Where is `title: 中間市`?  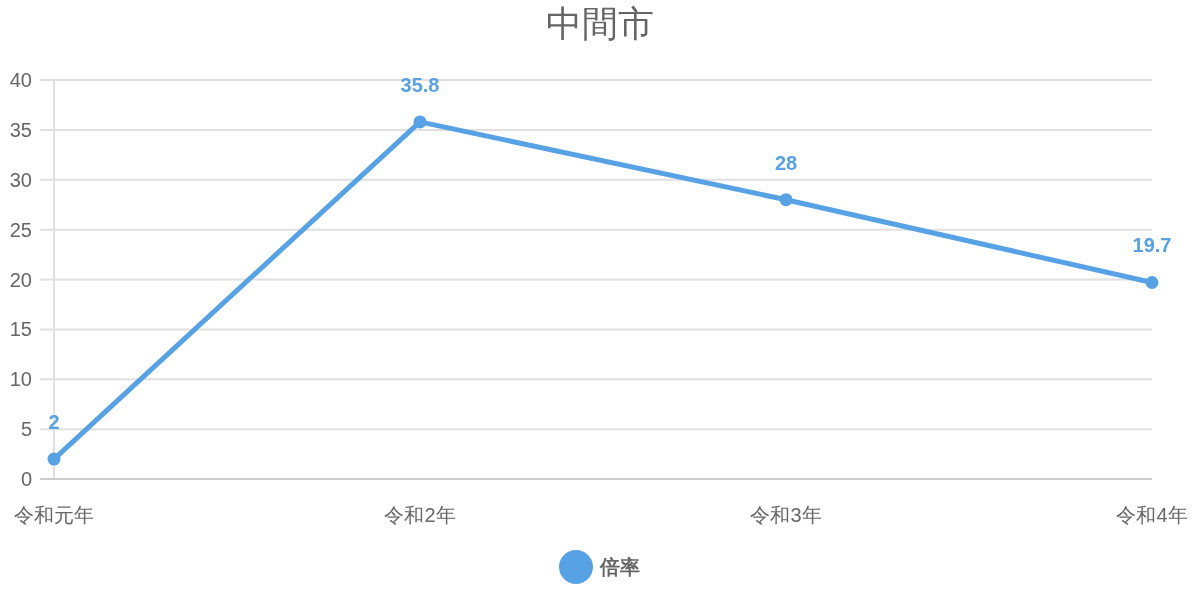 title: 中間市 is located at coordinates (600, 23).